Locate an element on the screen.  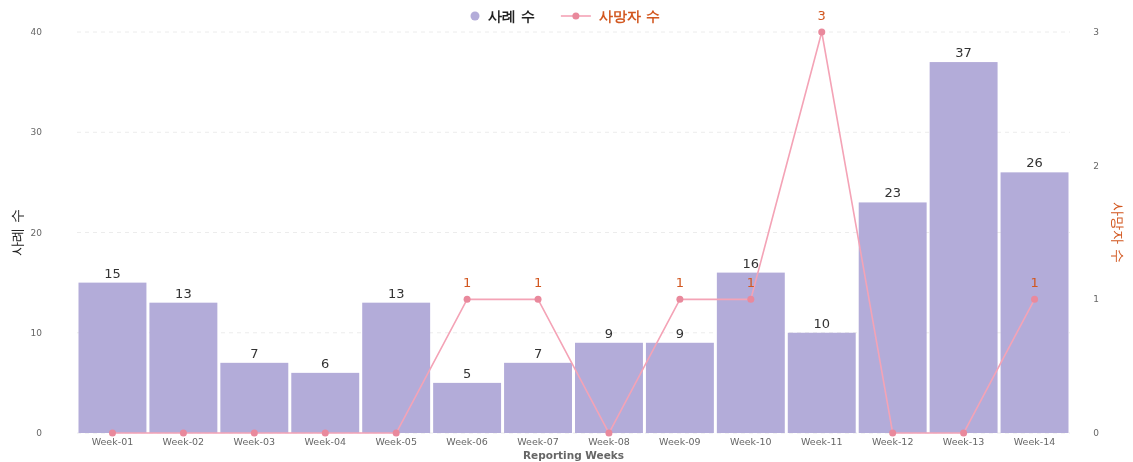
x-tick-label: Week-10 is located at coordinates (751, 441).